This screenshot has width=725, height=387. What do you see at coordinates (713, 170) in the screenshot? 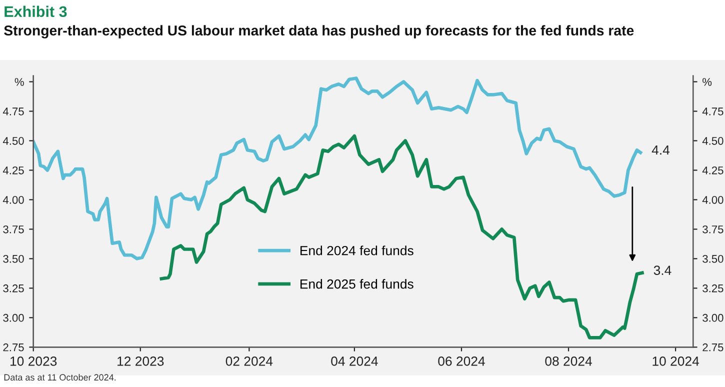
I see `y2-tick-label: 4.25` at bounding box center [713, 170].